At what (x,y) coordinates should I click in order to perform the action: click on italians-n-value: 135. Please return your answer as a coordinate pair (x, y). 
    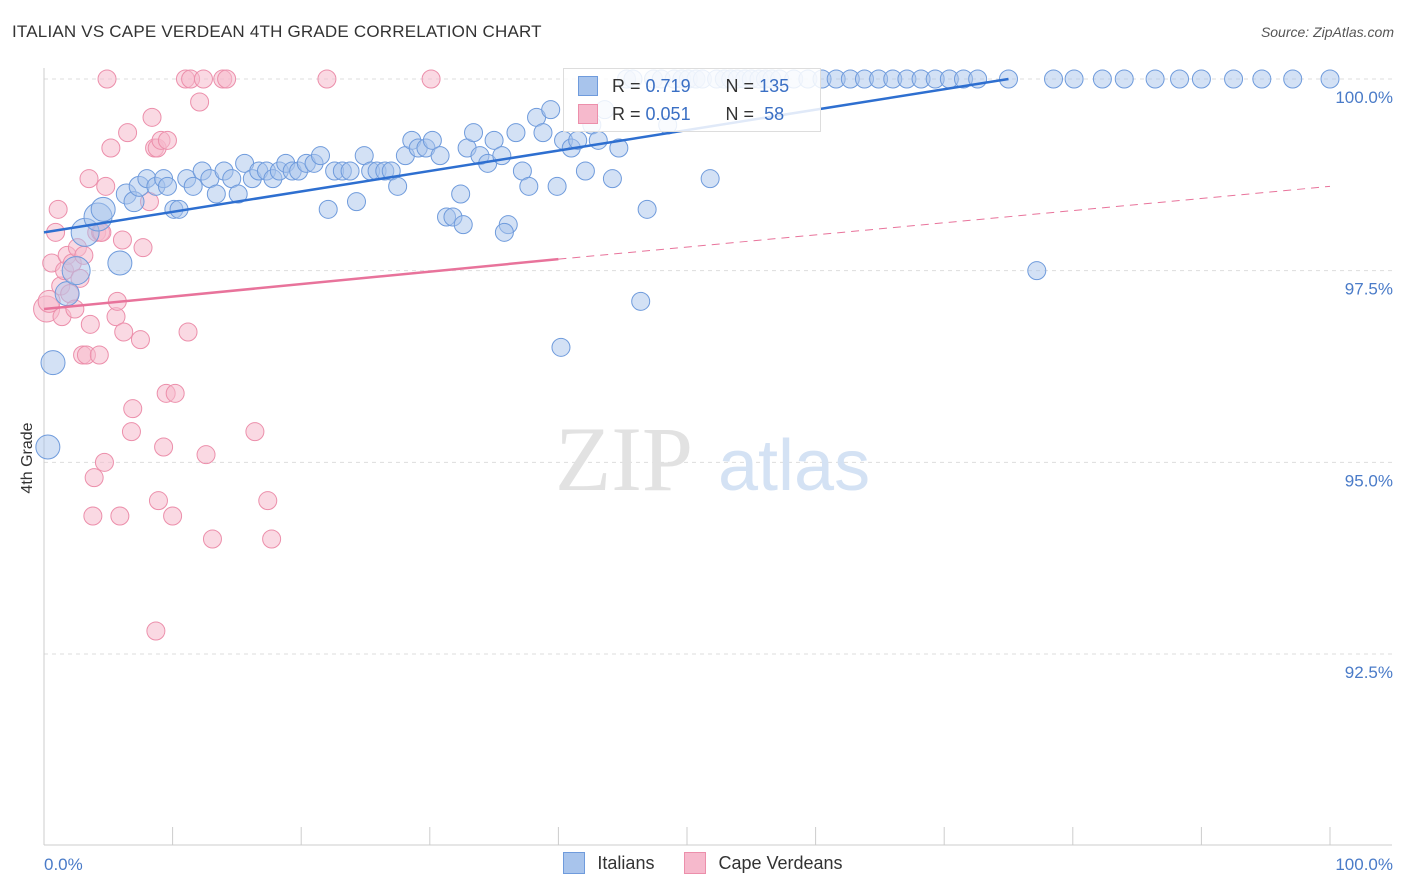
    Looking at the image, I should click on (774, 85).